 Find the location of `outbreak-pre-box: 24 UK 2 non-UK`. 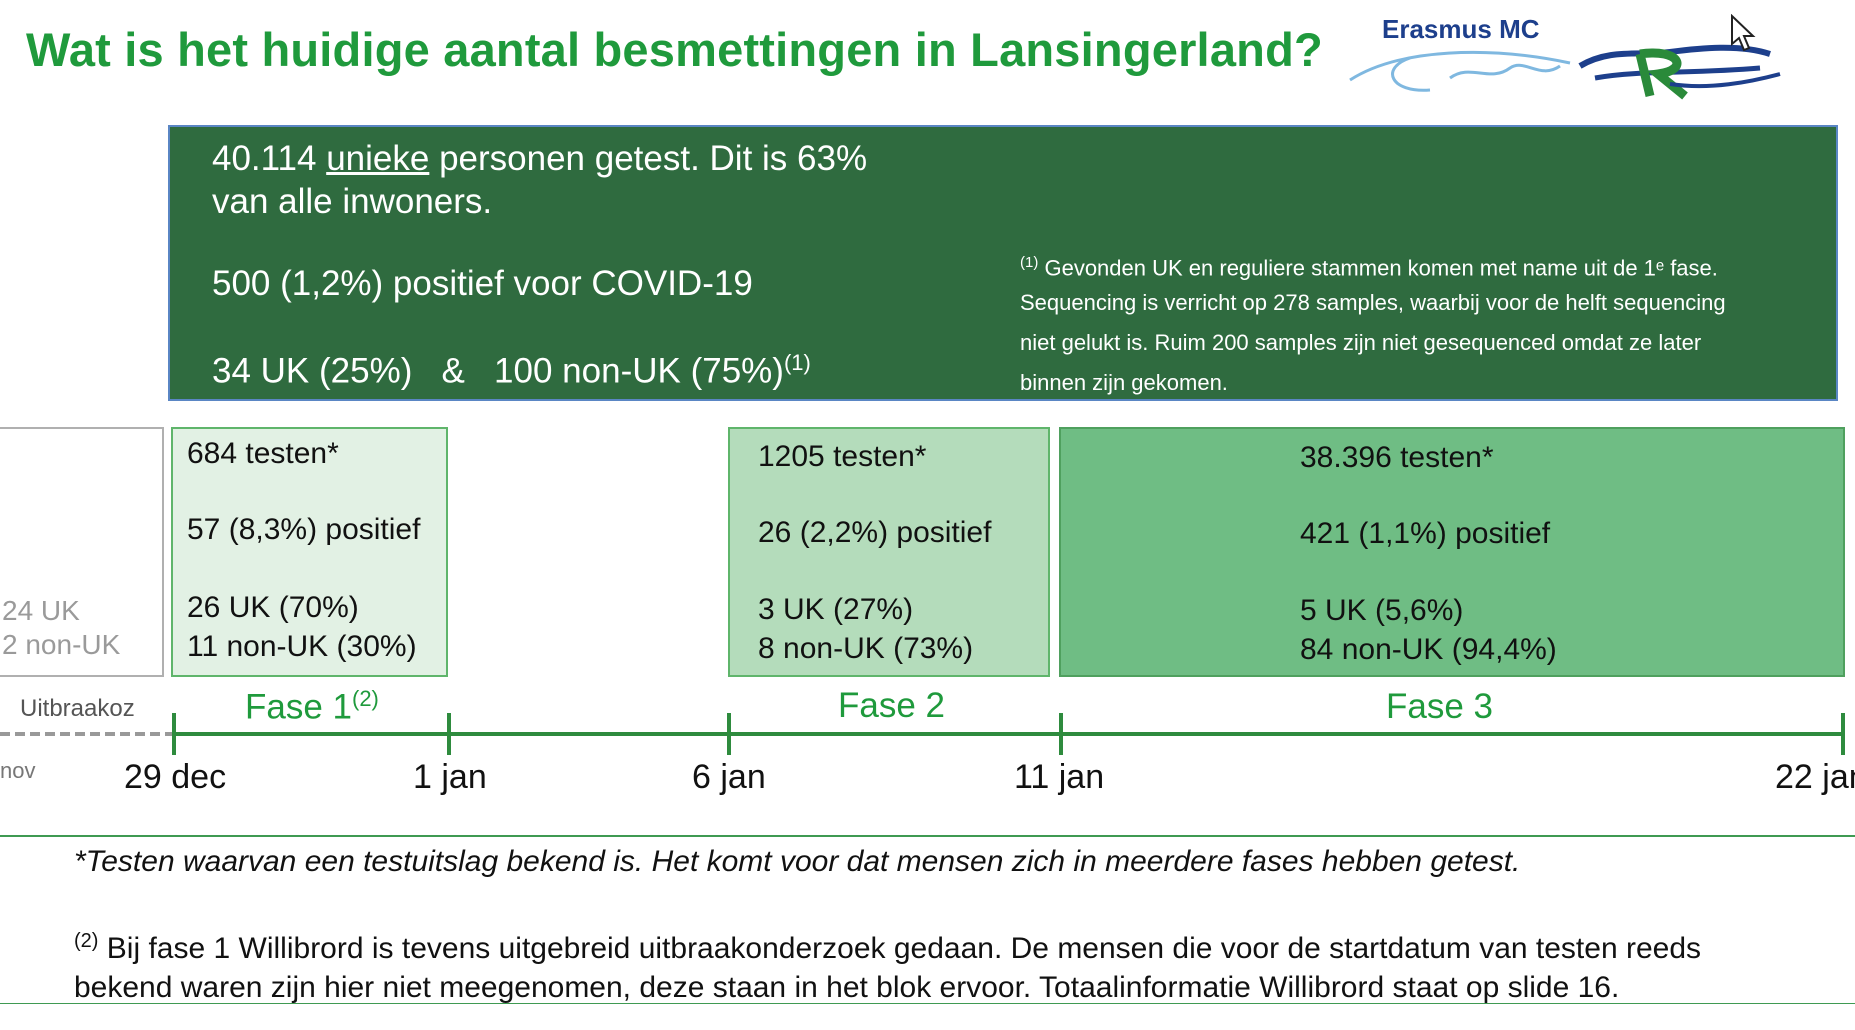

outbreak-pre-box: 24 UK 2 non-UK is located at coordinates (82, 552).